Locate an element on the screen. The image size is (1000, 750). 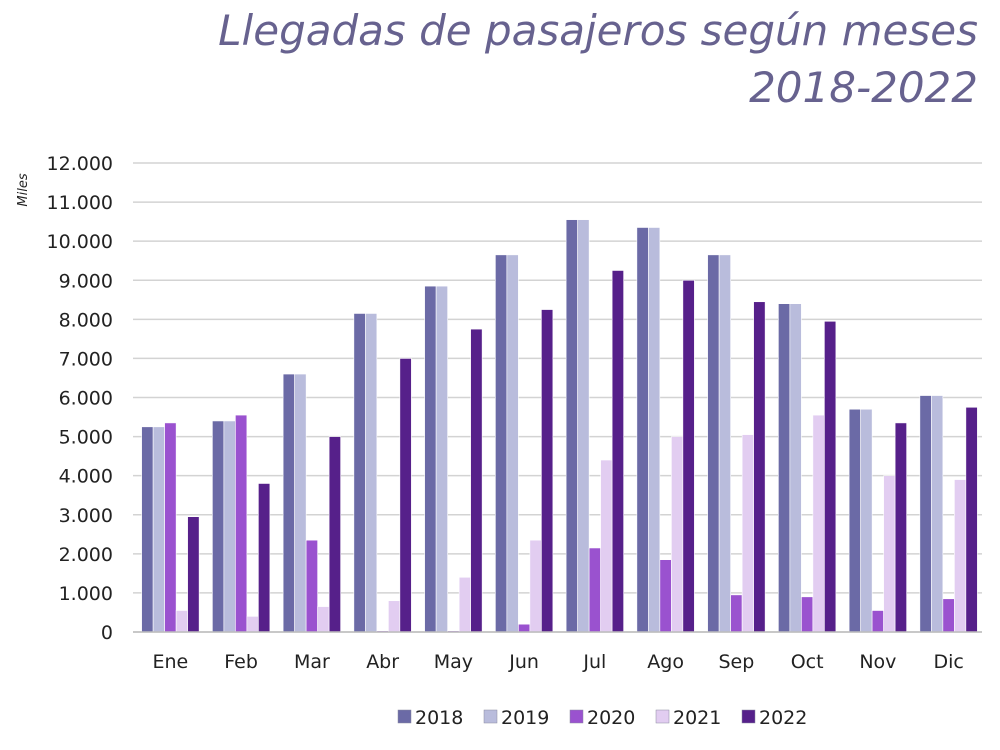
bar-2021-sep is located at coordinates (747, 533).